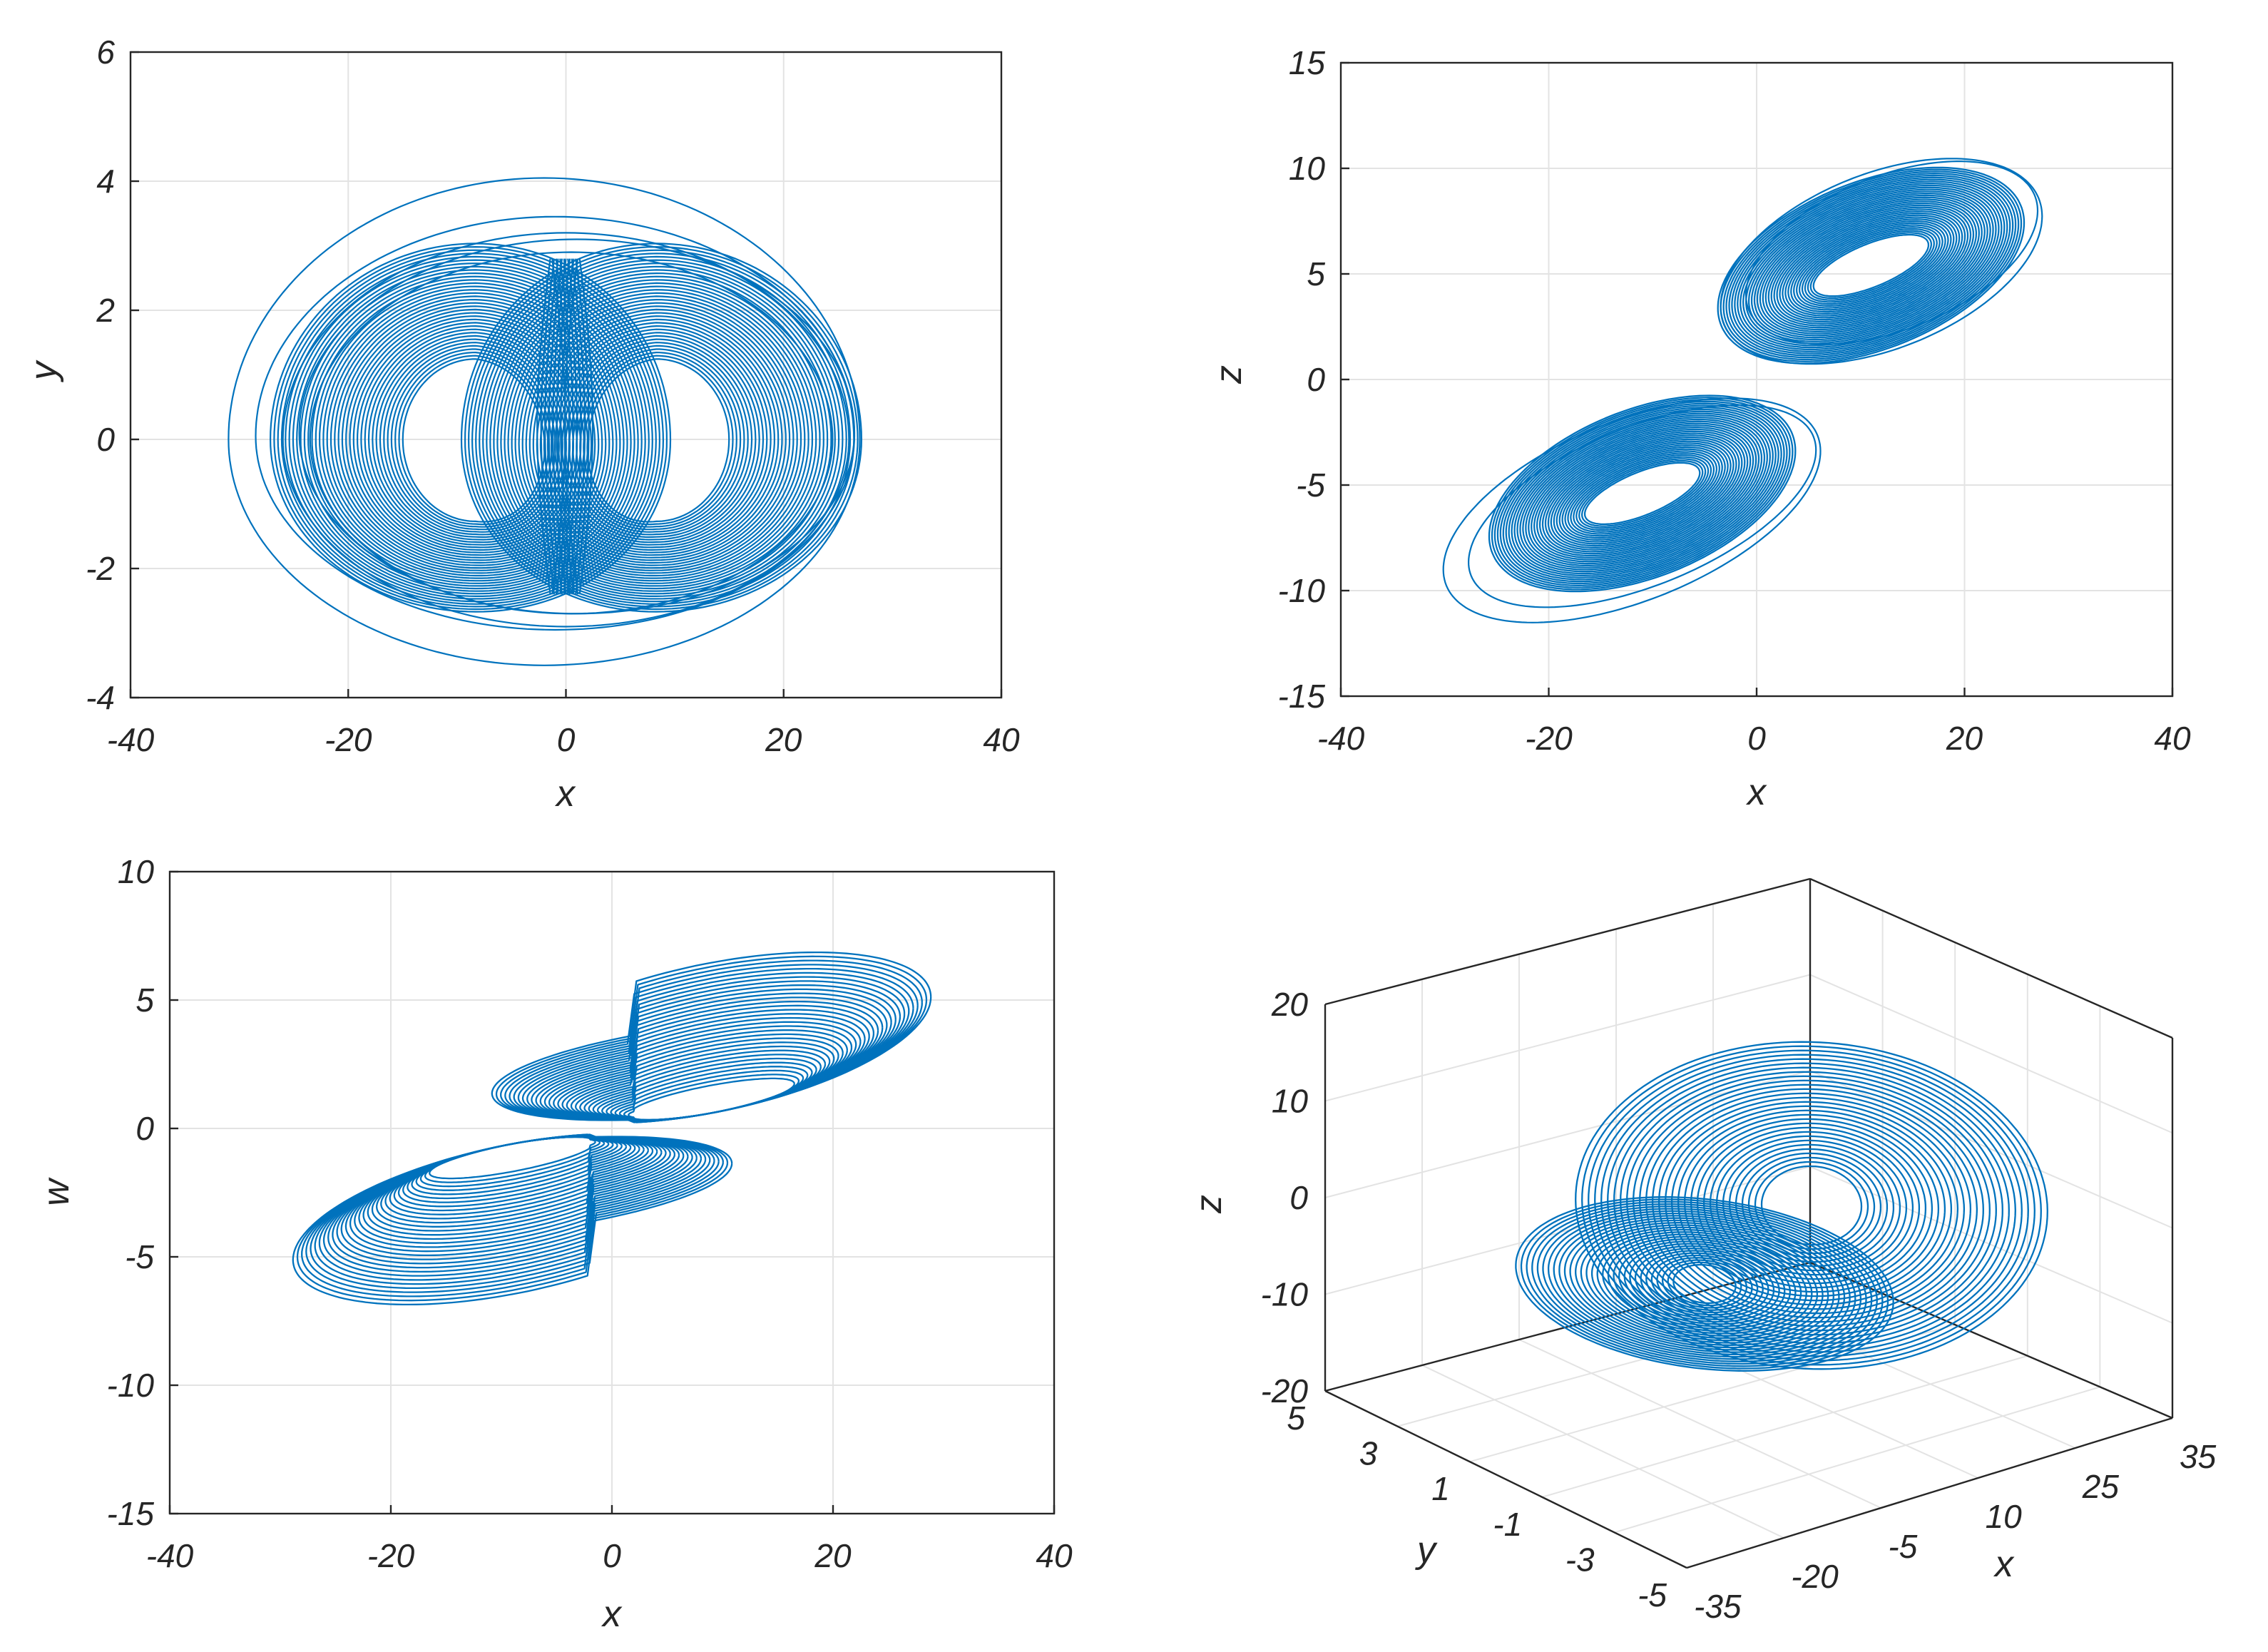 The width and height of the screenshot is (2268, 1652). I want to click on x-tick-label: 40, so click(1054, 1555).